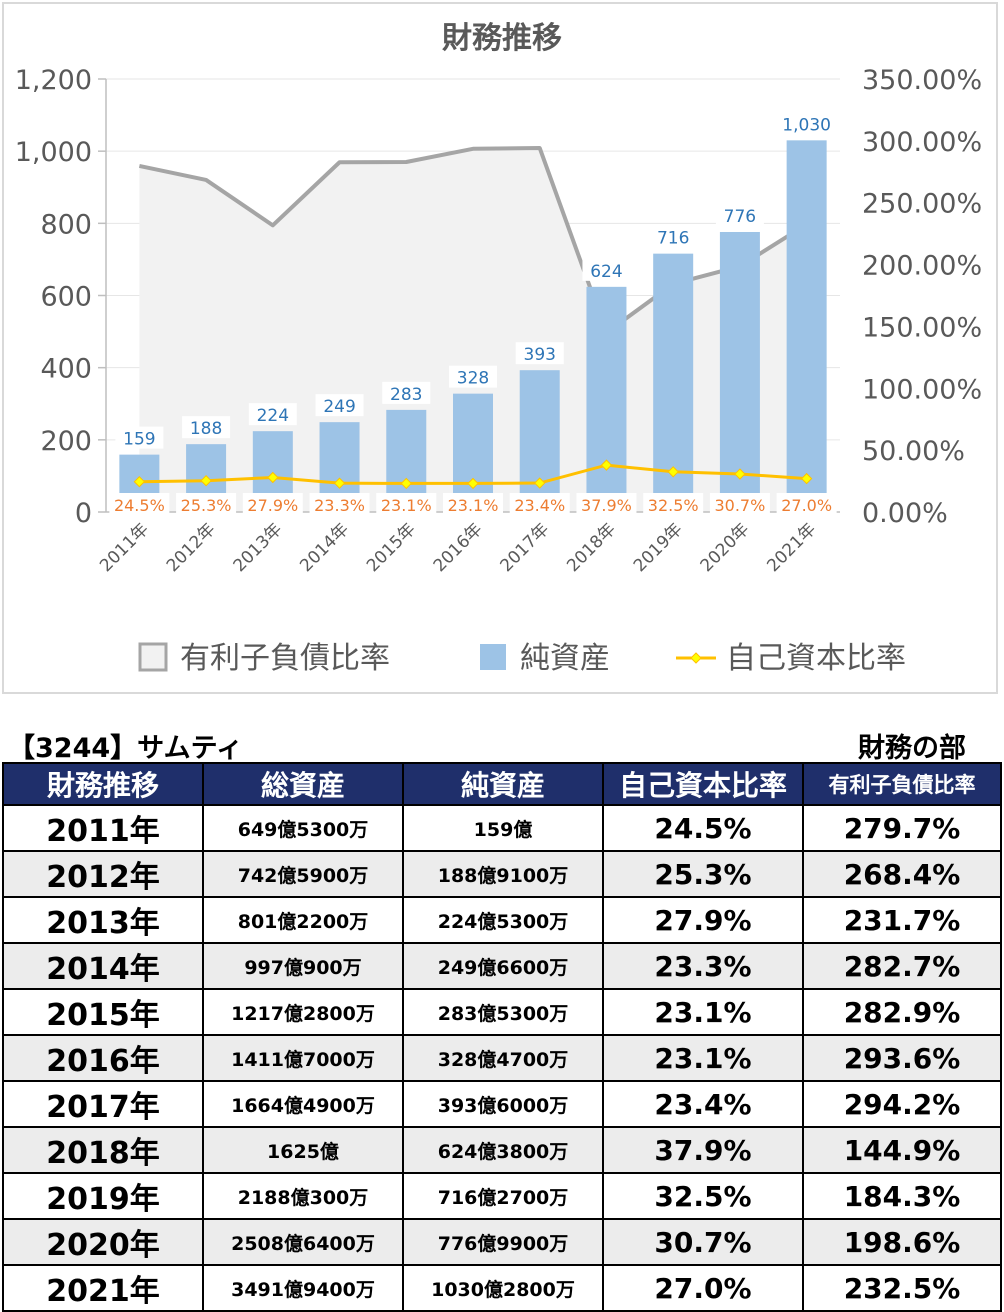  What do you see at coordinates (303, 1012) in the screenshot?
I see `cell-total-assets: 1217億2800万` at bounding box center [303, 1012].